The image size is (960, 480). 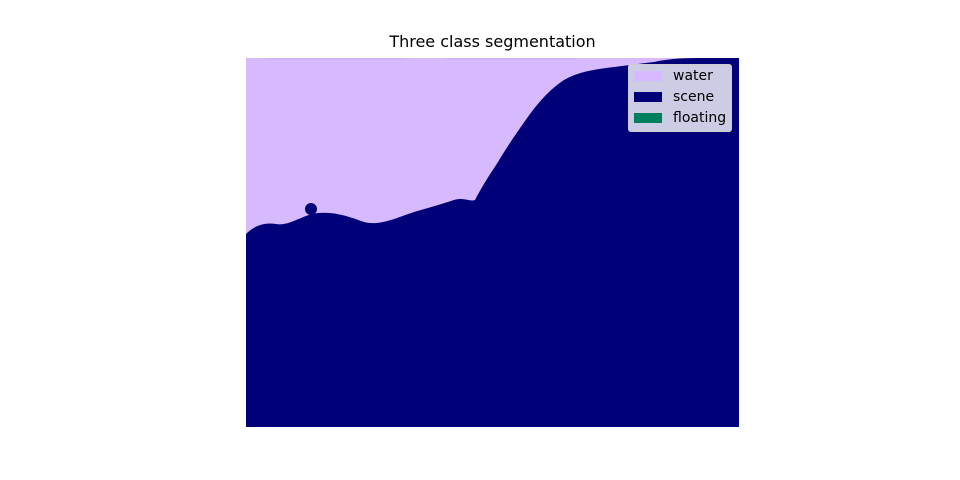 I want to click on legend-item-scene: scene, so click(x=674, y=97).